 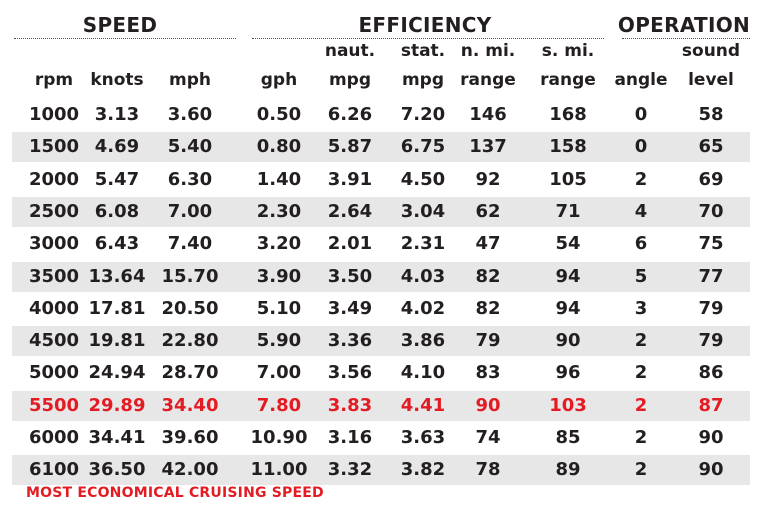 What do you see at coordinates (381, 438) in the screenshot?
I see `table-row: 6000 34.41 39.60 10.90 3.16 3.63 74 85 2 90` at bounding box center [381, 438].